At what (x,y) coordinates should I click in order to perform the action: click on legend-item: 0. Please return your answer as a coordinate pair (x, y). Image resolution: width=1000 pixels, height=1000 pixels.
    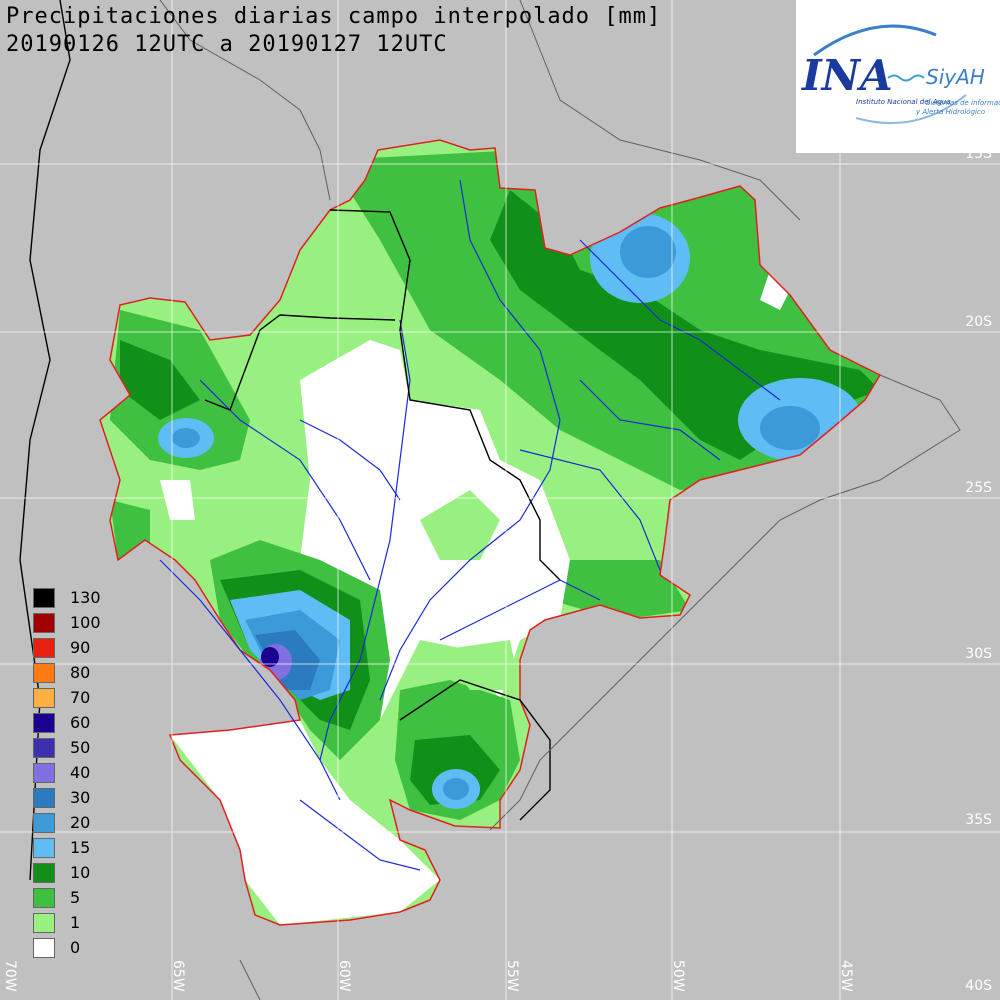
    Looking at the image, I should click on (85, 947).